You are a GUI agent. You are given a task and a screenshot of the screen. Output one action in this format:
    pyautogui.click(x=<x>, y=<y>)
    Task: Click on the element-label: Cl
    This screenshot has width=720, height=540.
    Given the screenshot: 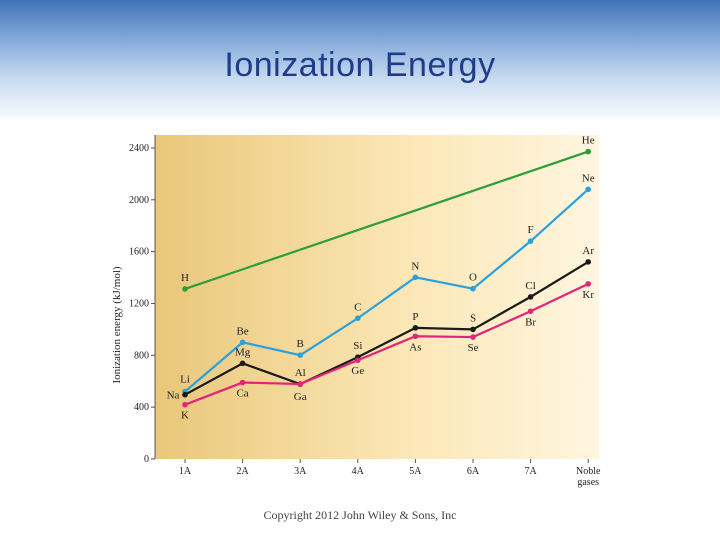 What is the action you would take?
    pyautogui.click(x=530, y=286)
    